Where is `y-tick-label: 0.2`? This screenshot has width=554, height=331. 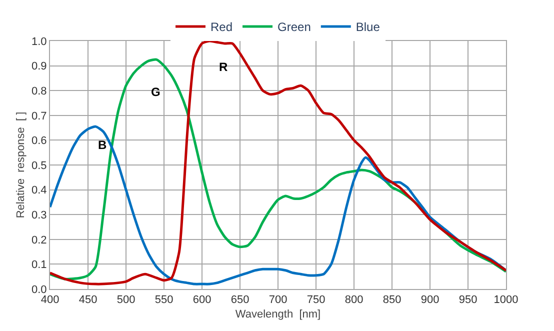
y-tick-label: 0.2 is located at coordinates (39, 240).